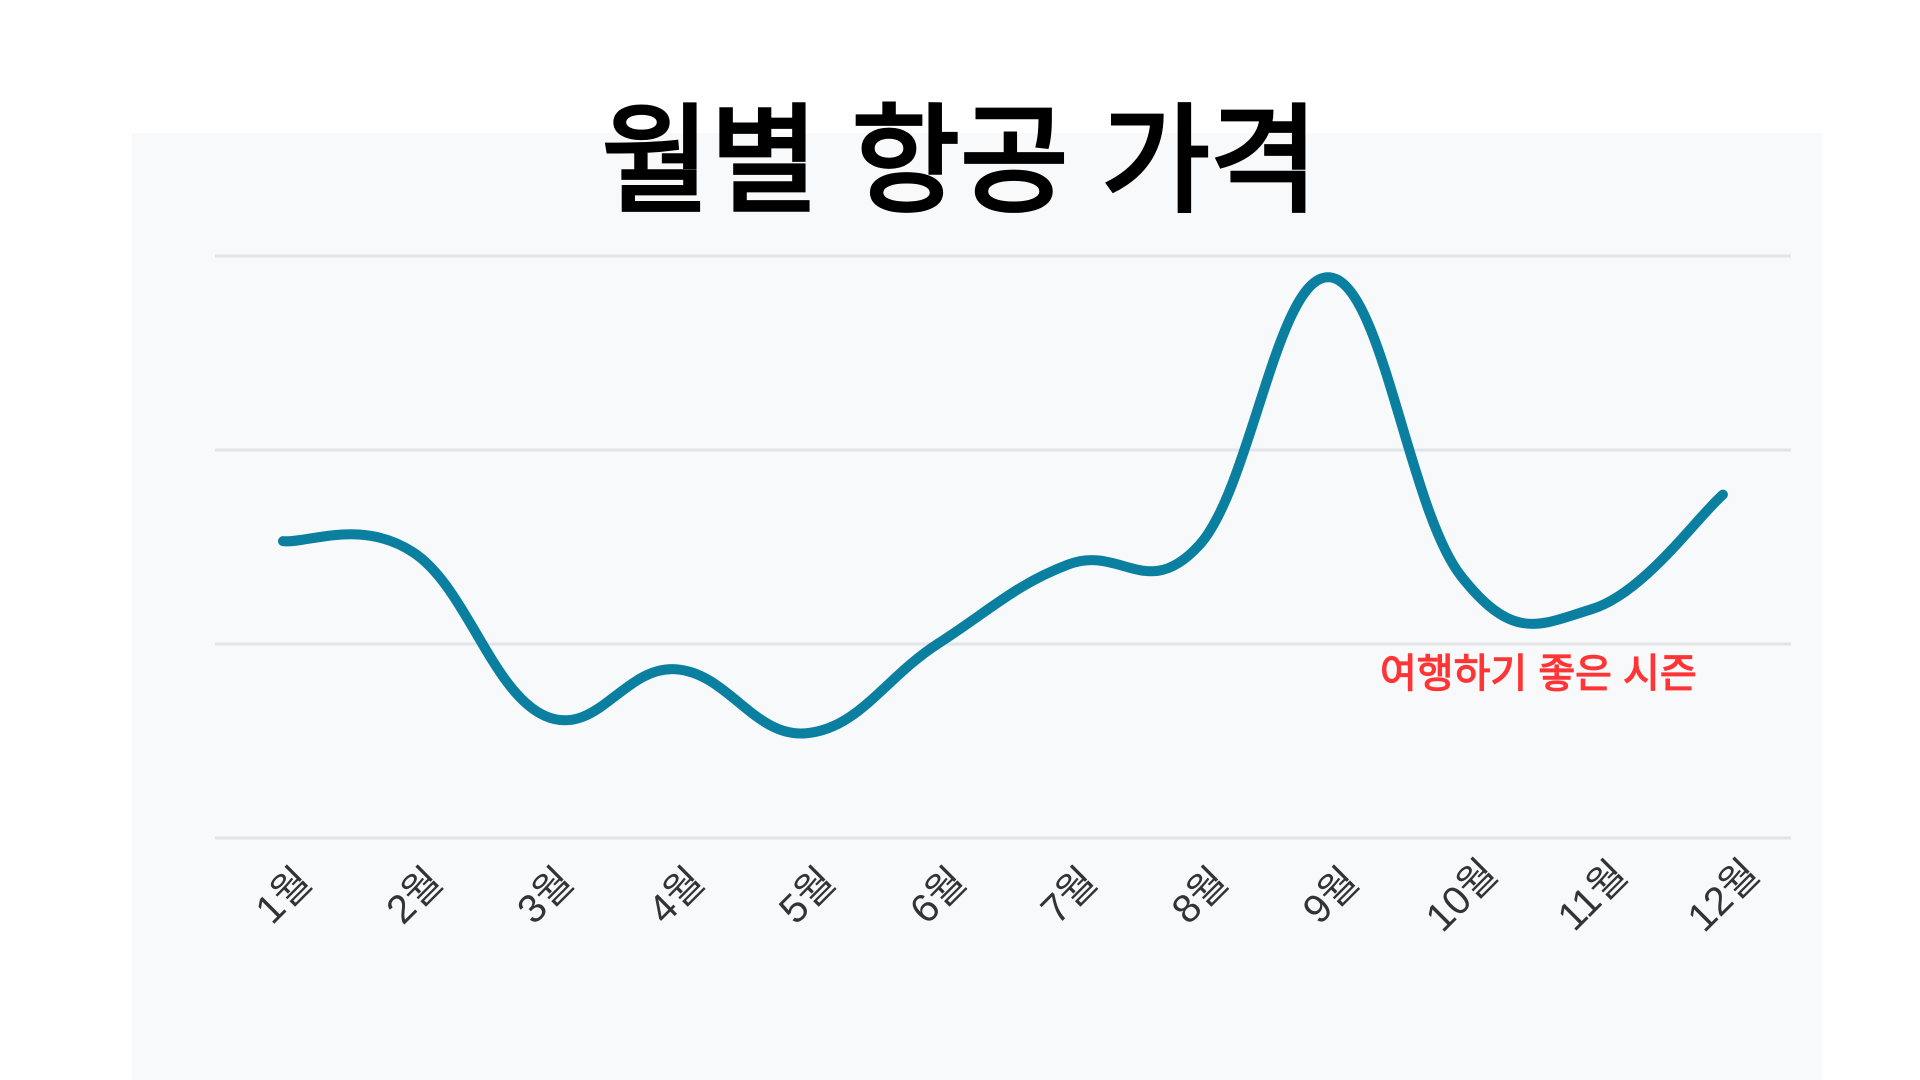 Image resolution: width=1920 pixels, height=1080 pixels. What do you see at coordinates (1723, 896) in the screenshot?
I see `x-tick-label: 12월` at bounding box center [1723, 896].